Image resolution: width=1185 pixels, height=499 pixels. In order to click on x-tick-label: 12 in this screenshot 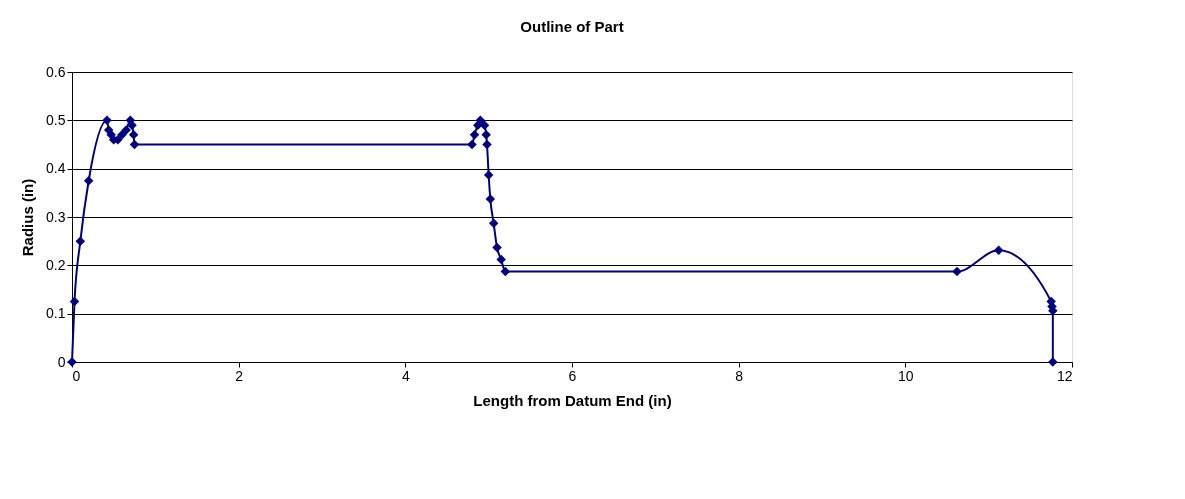, I will do `click(1064, 375)`.